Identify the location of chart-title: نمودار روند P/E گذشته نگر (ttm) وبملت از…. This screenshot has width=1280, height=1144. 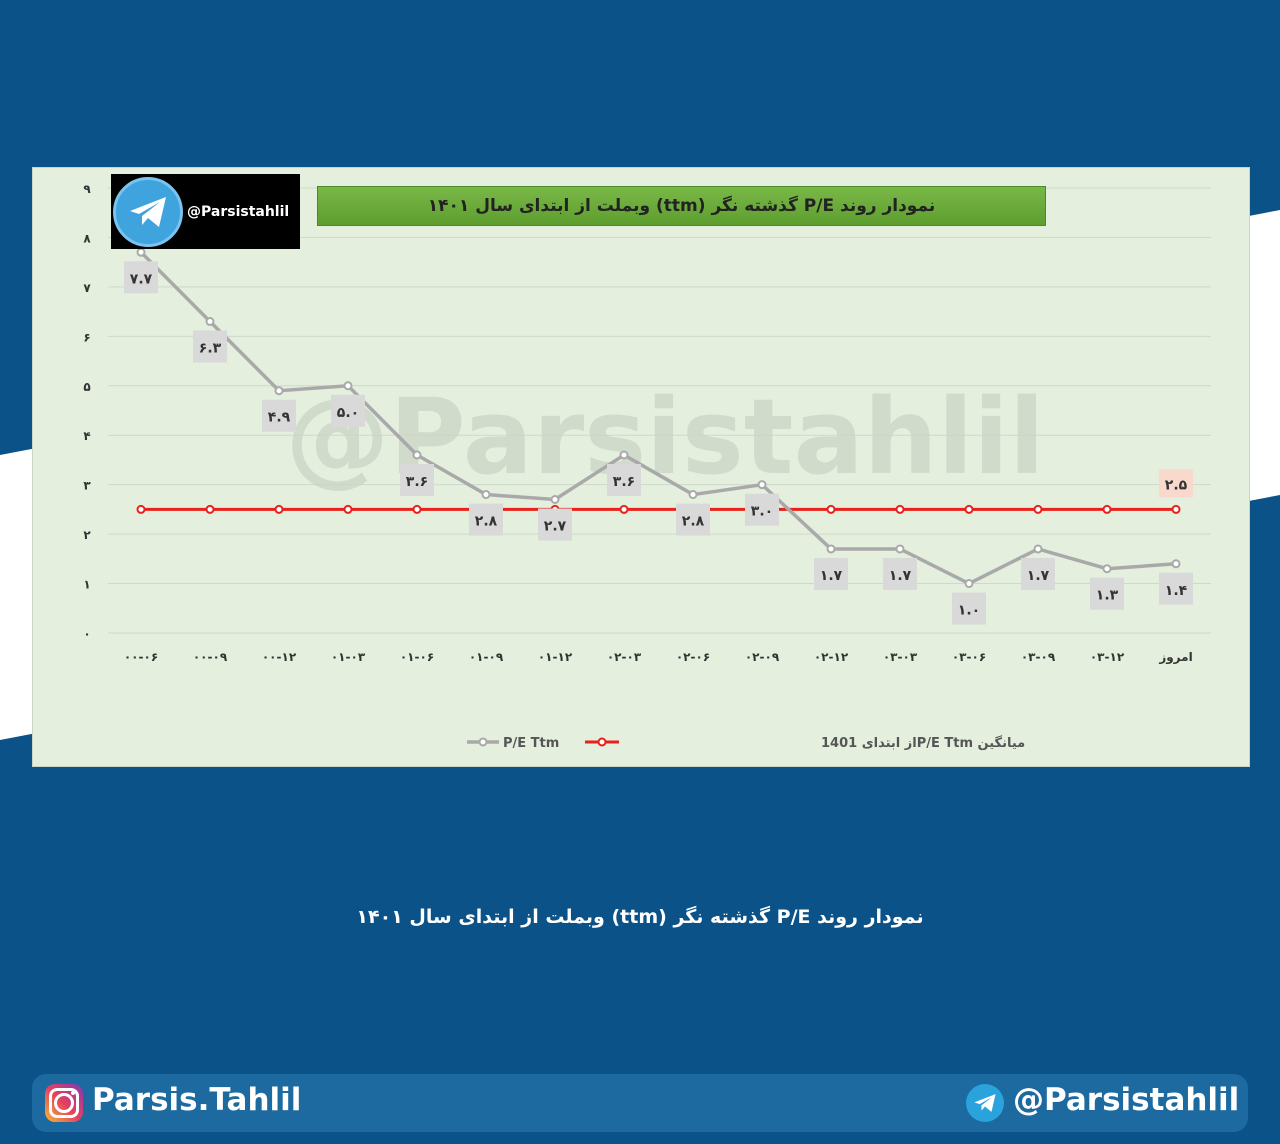
(681, 206).